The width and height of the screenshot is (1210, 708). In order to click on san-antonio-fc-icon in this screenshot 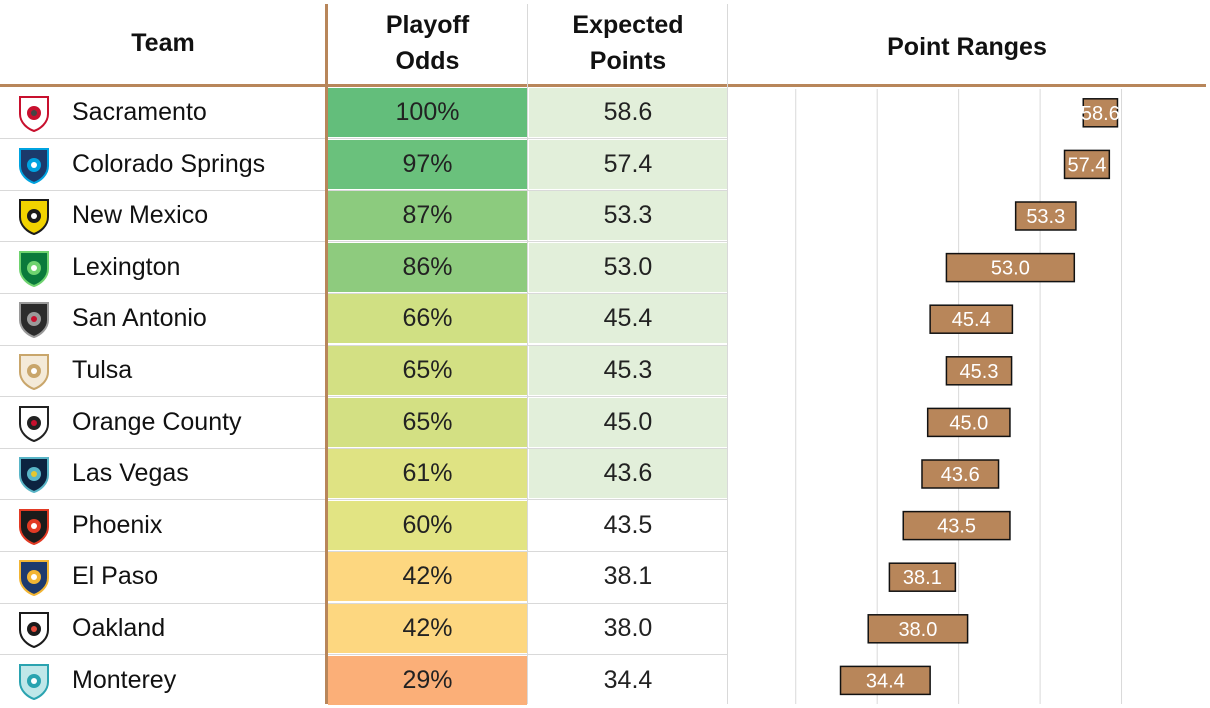, I will do `click(34, 319)`.